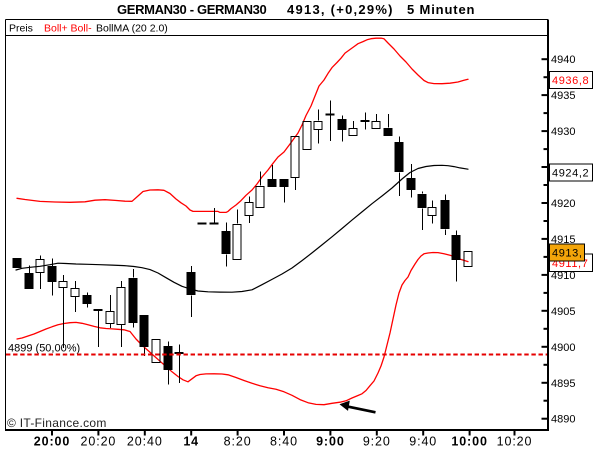  What do you see at coordinates (563, 204) in the screenshot?
I see `svg-text: 4920` at bounding box center [563, 204].